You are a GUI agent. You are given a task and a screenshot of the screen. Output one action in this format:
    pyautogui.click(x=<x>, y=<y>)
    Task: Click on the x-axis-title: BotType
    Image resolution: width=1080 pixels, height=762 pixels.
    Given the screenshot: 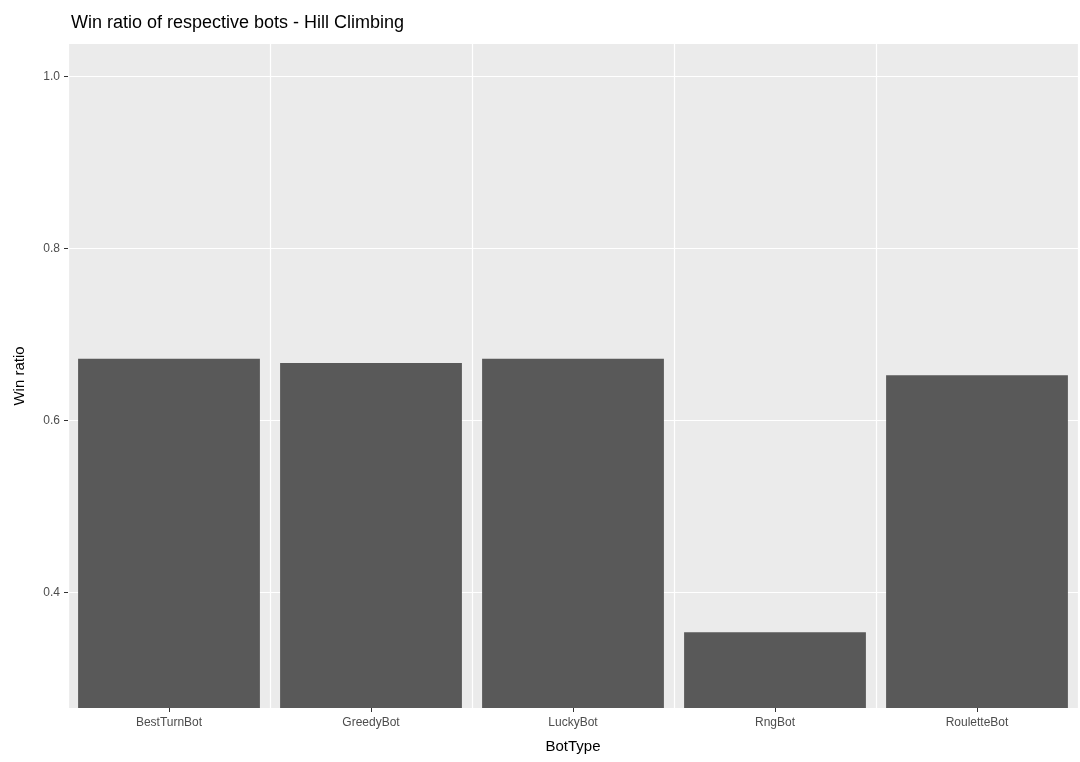 What is the action you would take?
    pyautogui.click(x=573, y=745)
    